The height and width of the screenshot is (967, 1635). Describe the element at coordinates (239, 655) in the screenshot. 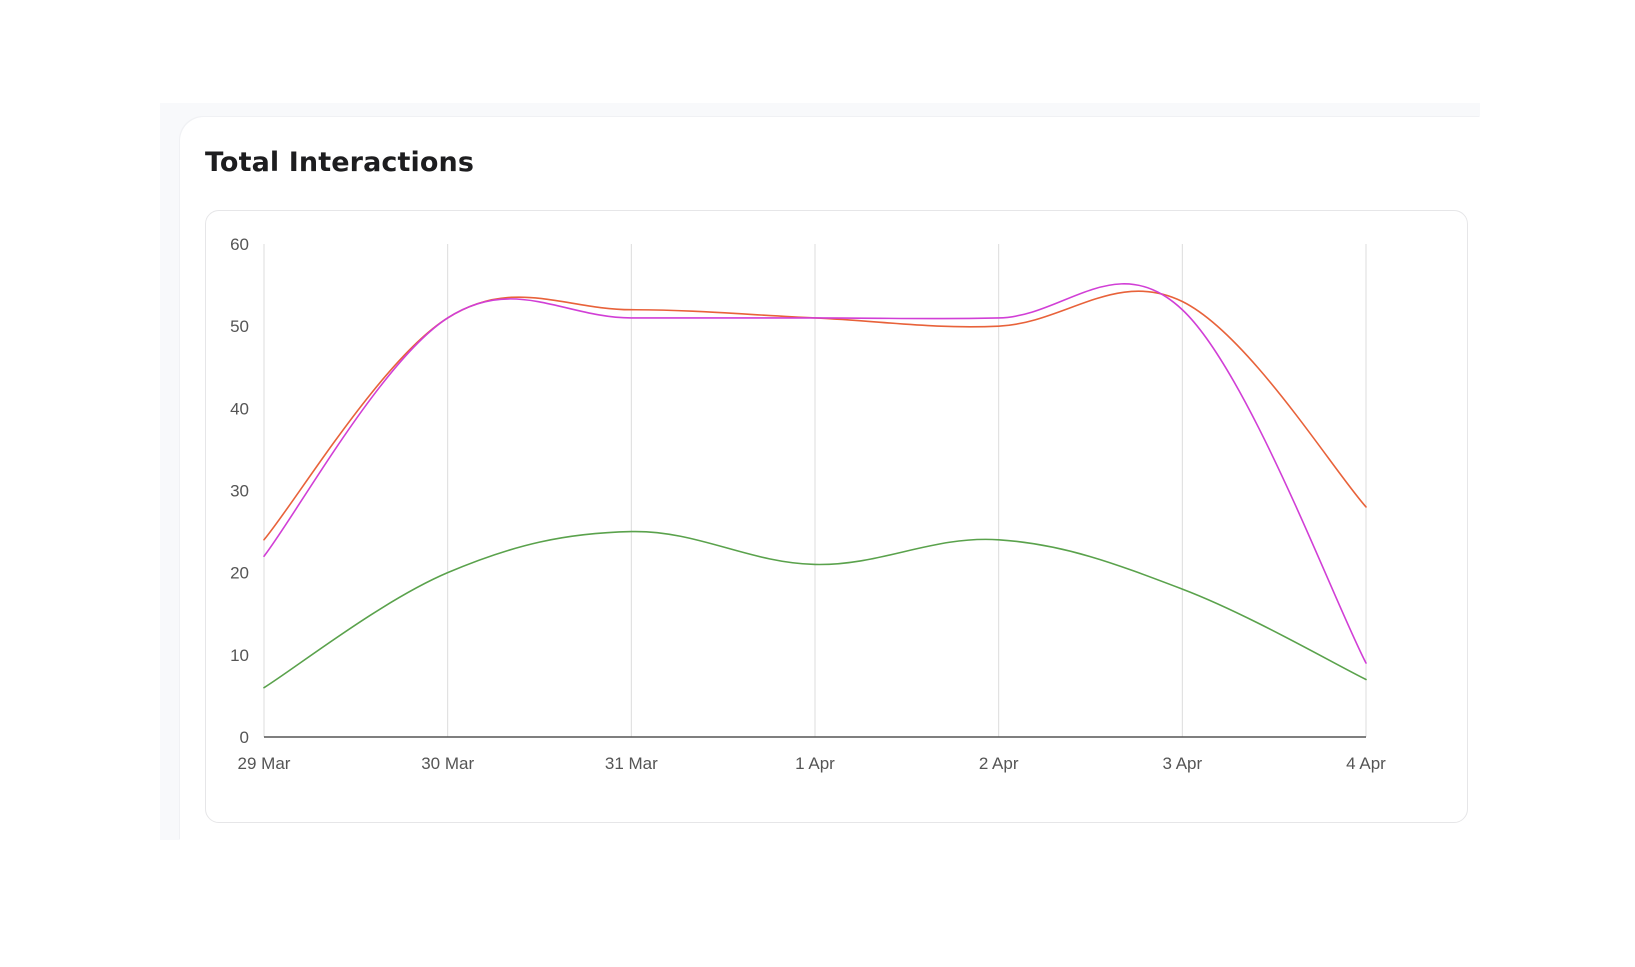

I see `y-tick-label: 10` at that location.